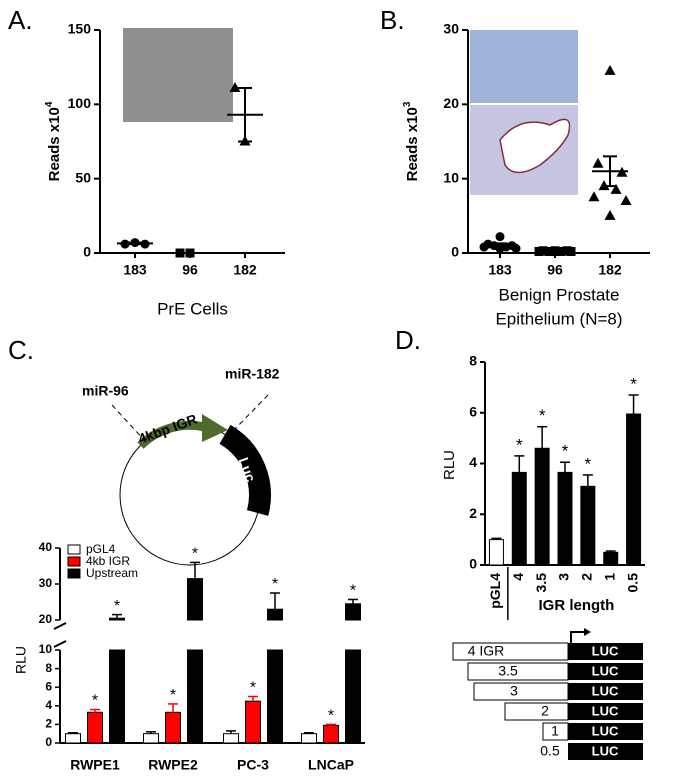  I want to click on x-tick-label: RWPE1, so click(95, 765).